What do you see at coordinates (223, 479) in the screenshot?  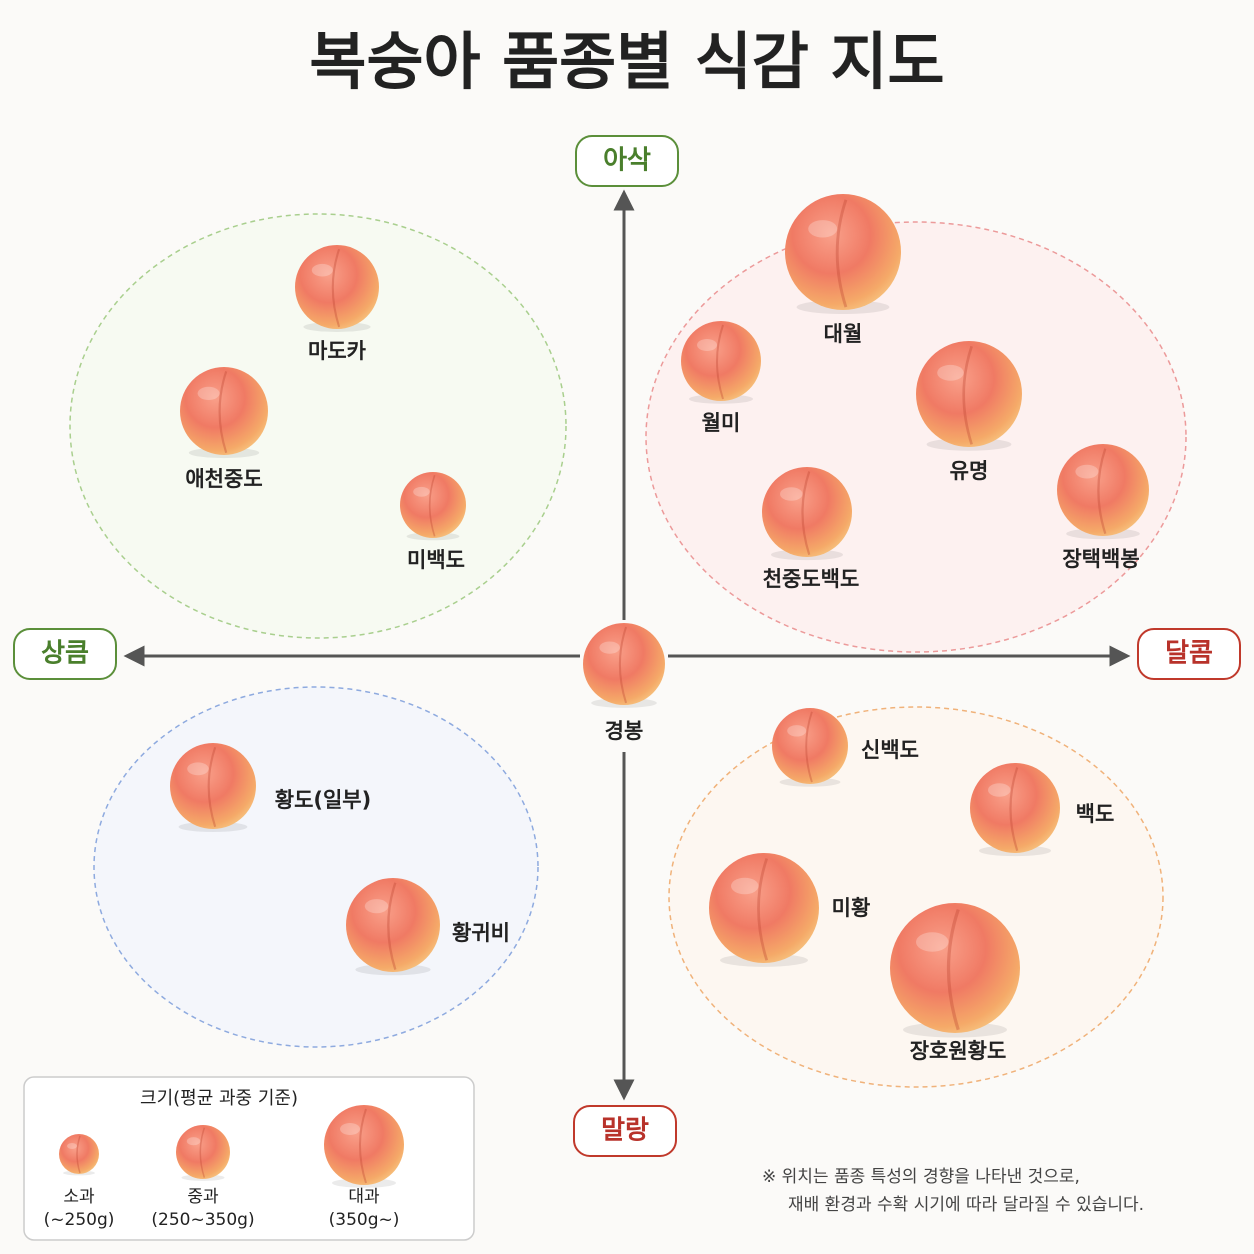 I see `variety-label: 애천중도` at bounding box center [223, 479].